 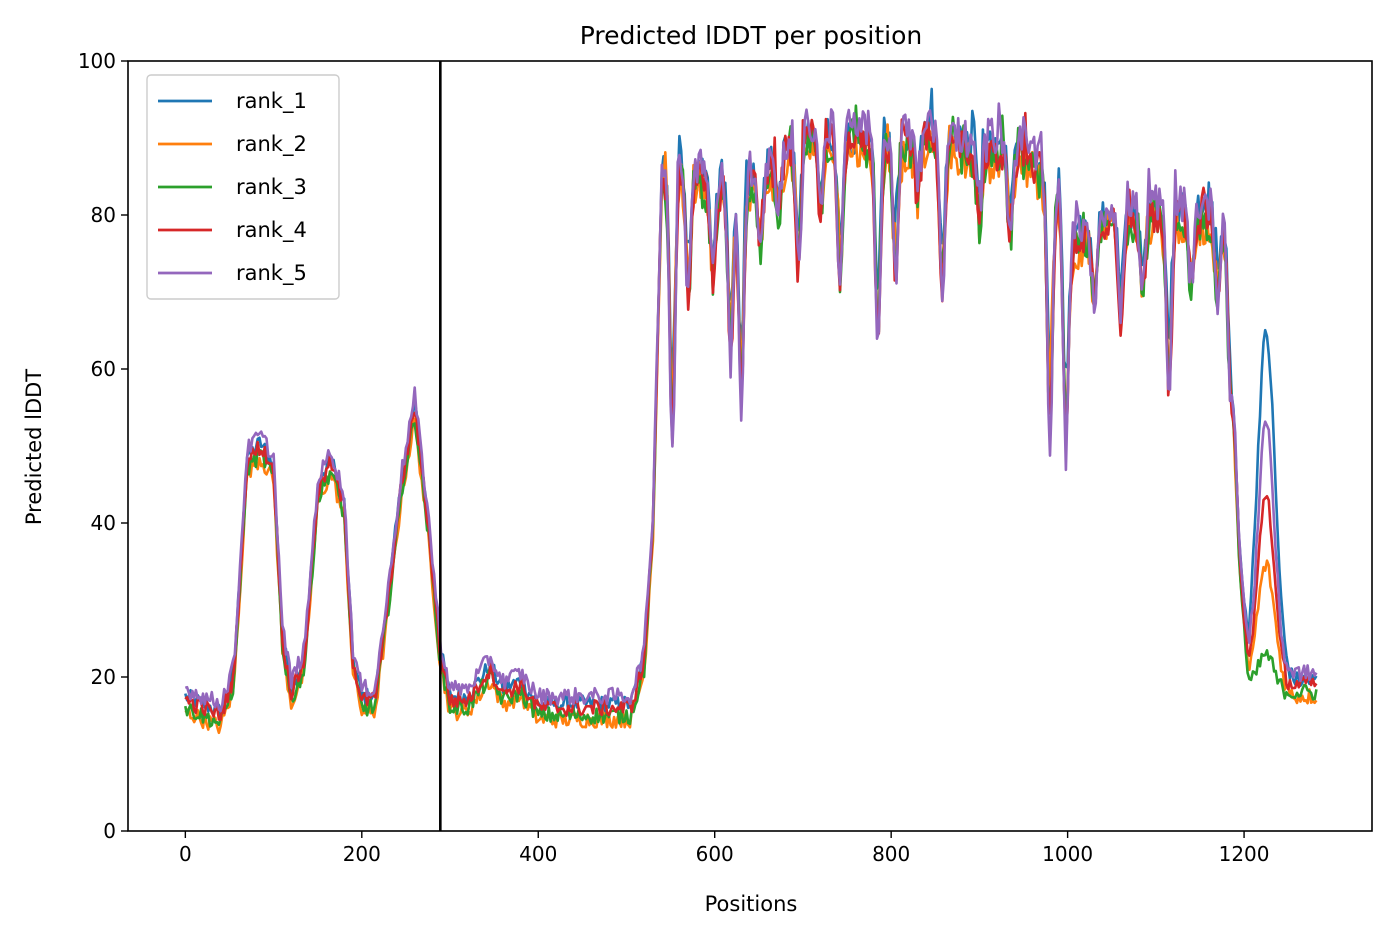 What do you see at coordinates (271, 101) in the screenshot?
I see `legend-entry-rank_1: rank_1` at bounding box center [271, 101].